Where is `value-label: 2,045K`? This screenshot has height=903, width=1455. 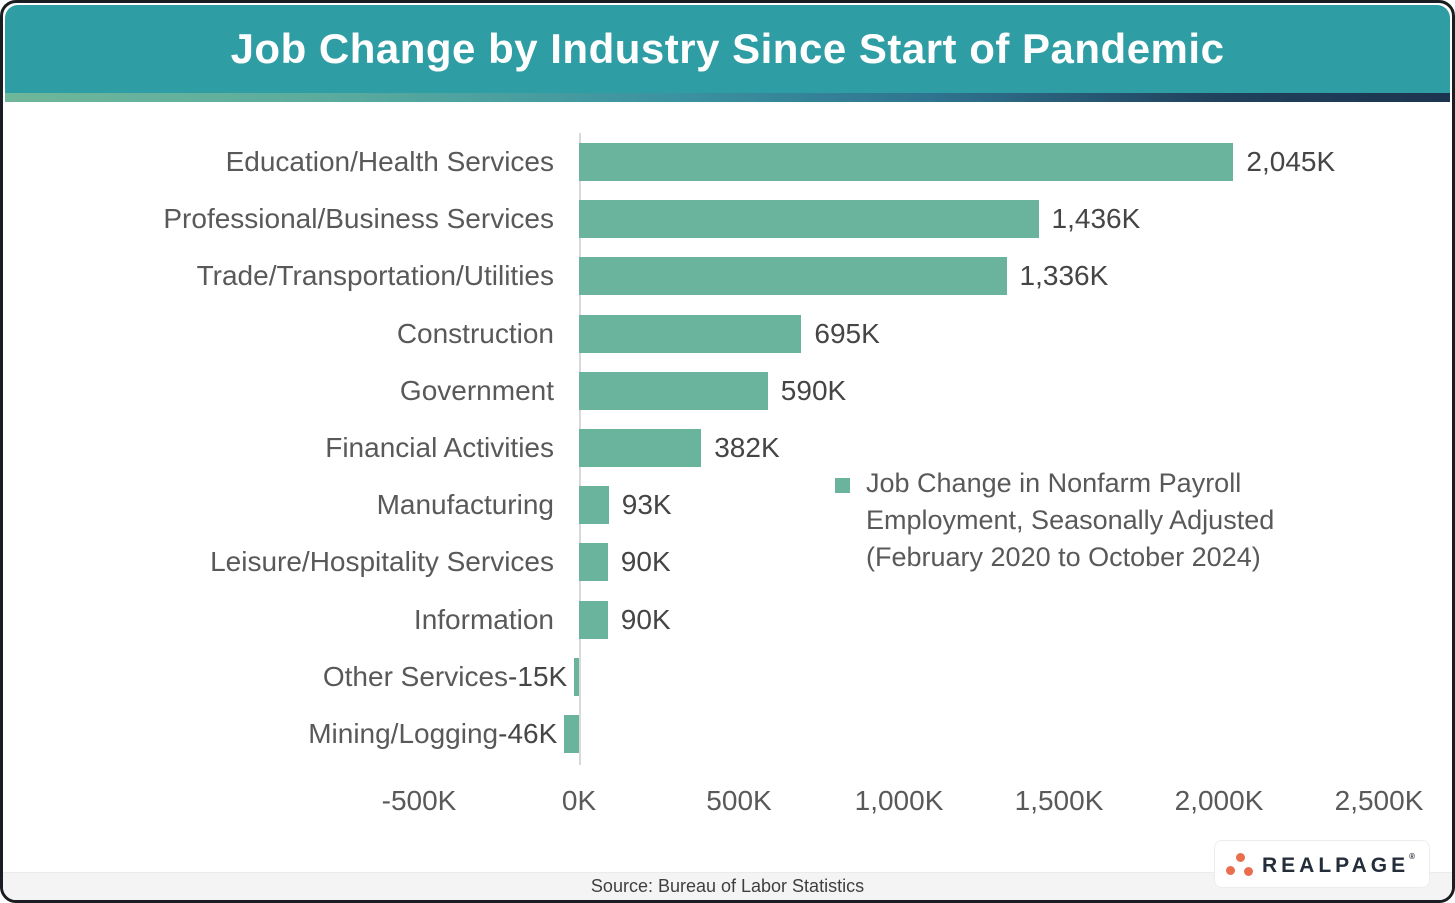
value-label: 2,045K is located at coordinates (1291, 161).